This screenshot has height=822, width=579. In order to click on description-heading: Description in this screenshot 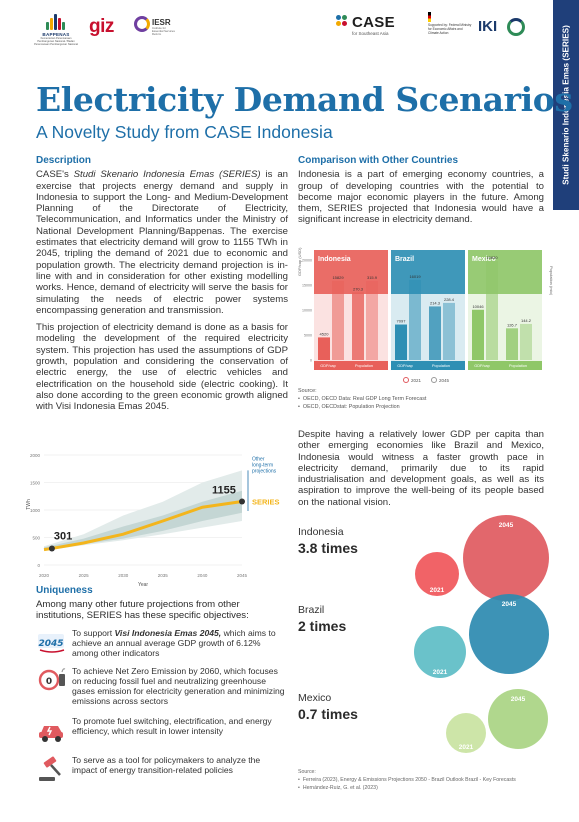, I will do `click(64, 160)`.